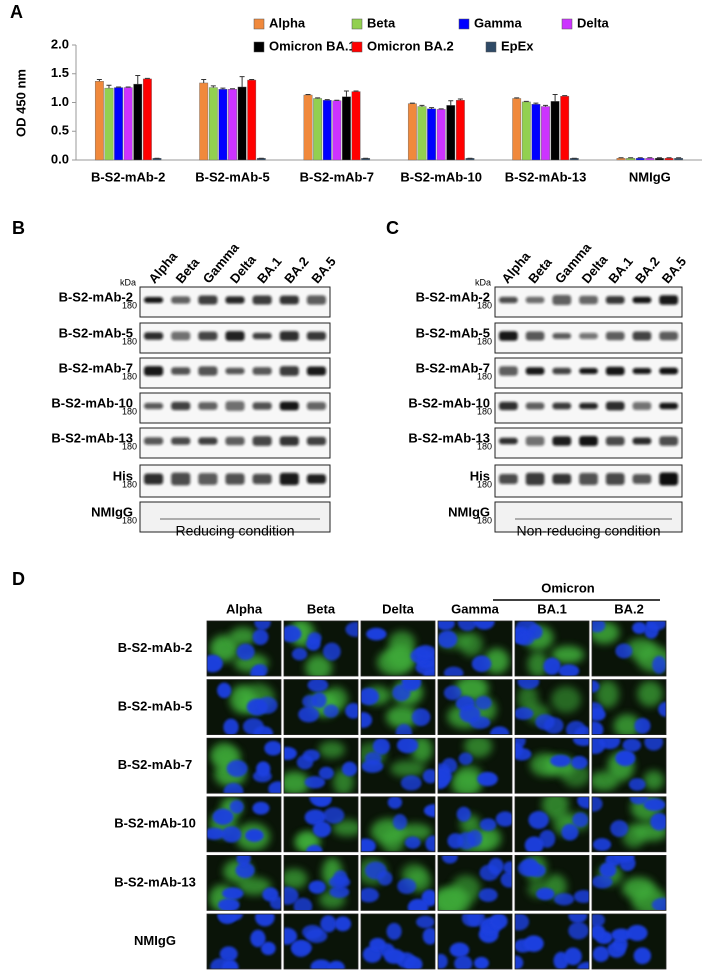 This screenshot has width=708, height=977. What do you see at coordinates (337, 176) in the screenshot?
I see `x-tick-label: B-S2-mAb-7` at bounding box center [337, 176].